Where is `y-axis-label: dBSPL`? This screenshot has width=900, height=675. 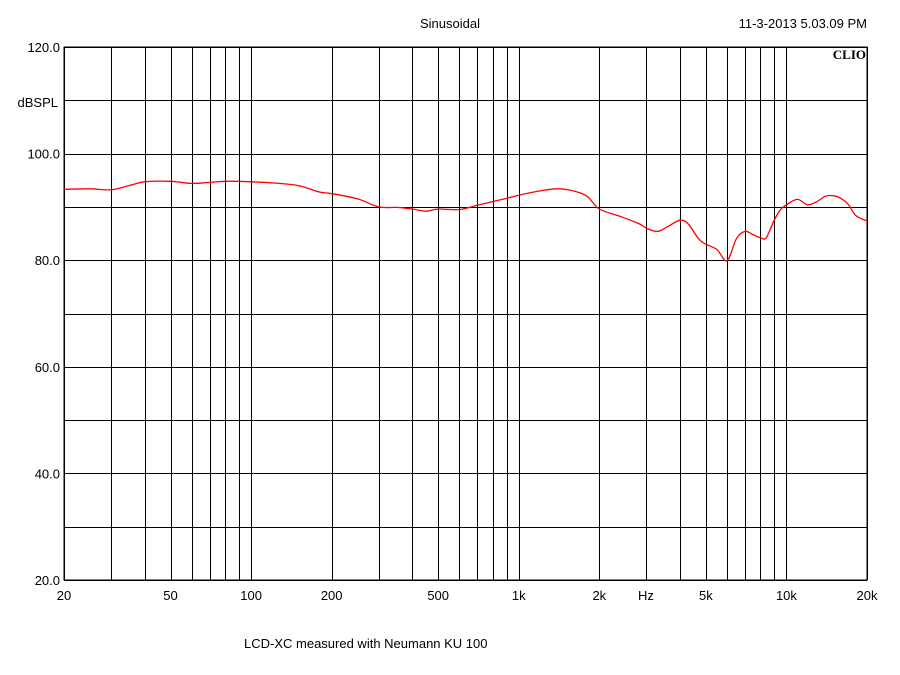 y-axis-label: dBSPL is located at coordinates (38, 102).